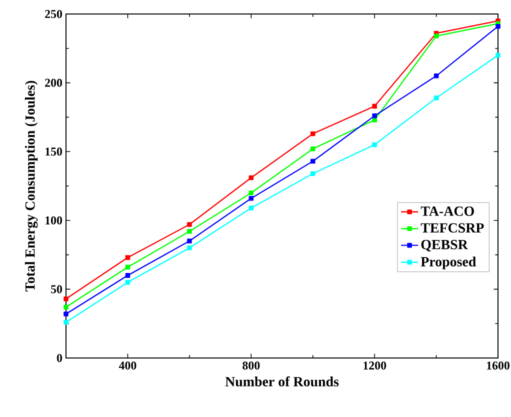  I want to click on x-axis-title: Number of Rounds, so click(282, 381).